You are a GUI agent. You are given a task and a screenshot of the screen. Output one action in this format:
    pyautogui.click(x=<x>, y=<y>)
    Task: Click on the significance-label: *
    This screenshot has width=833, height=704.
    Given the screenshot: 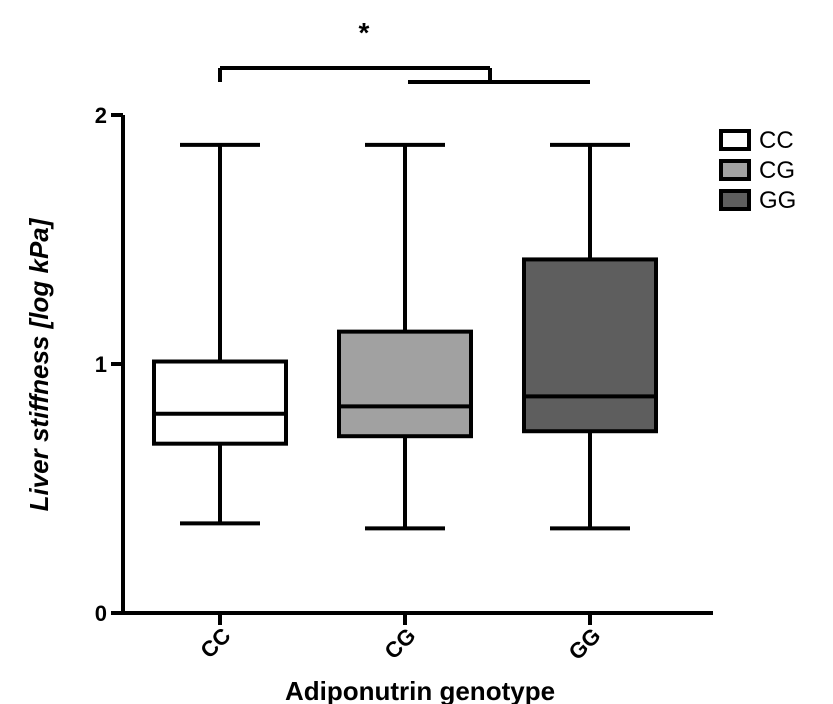 What is the action you would take?
    pyautogui.click(x=364, y=32)
    